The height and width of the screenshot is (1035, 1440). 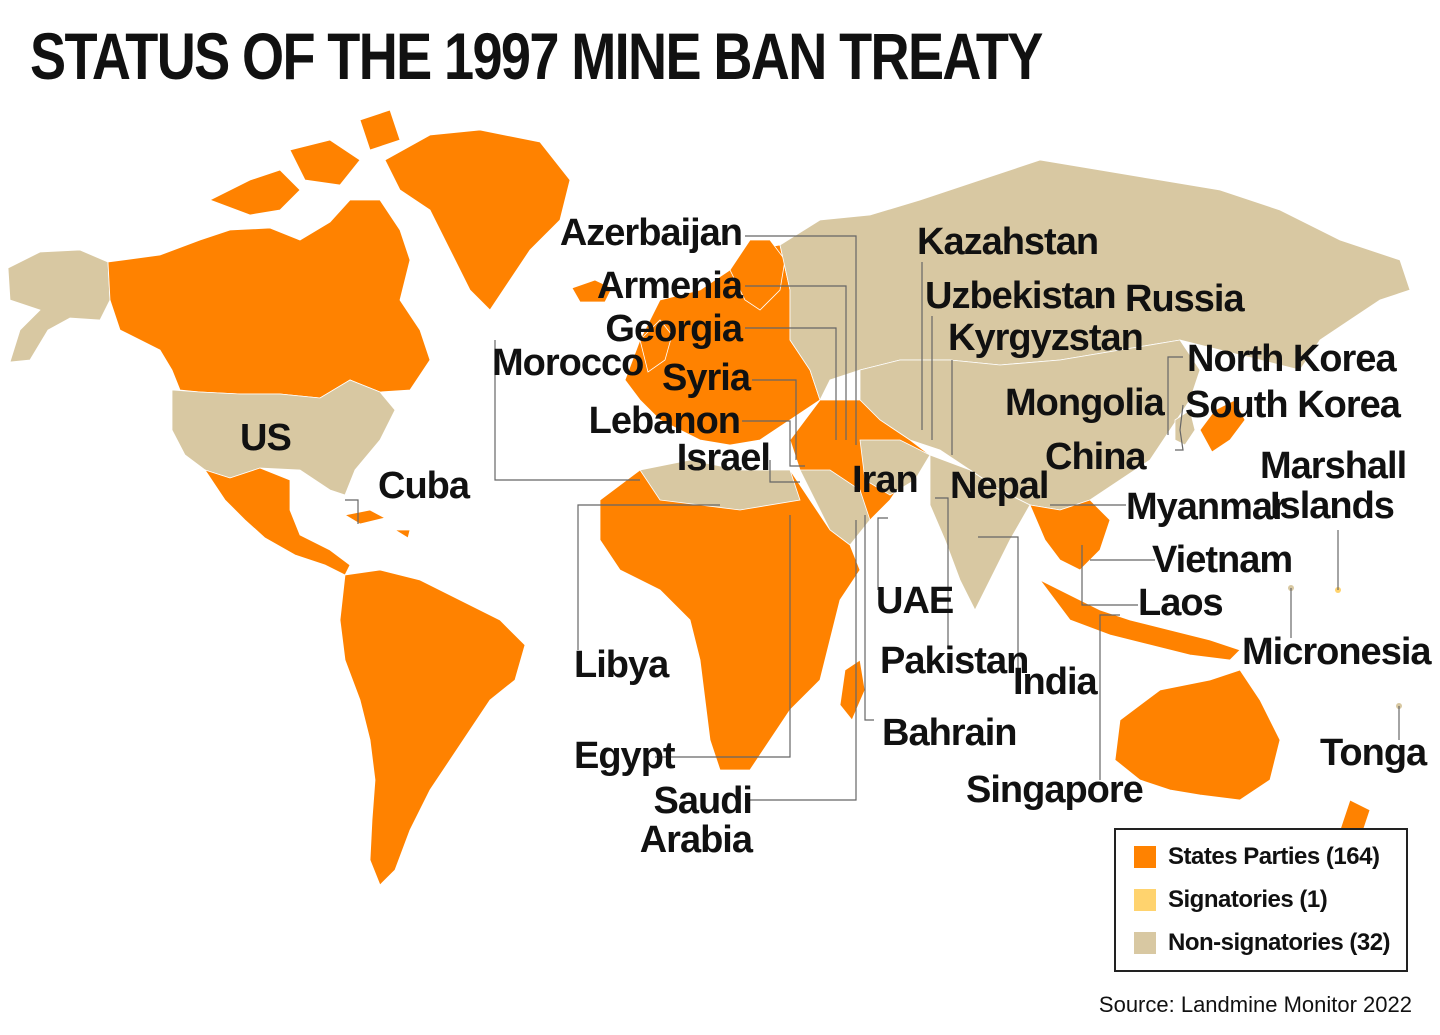 What do you see at coordinates (1180, 603) in the screenshot?
I see `label-laos: Laos` at bounding box center [1180, 603].